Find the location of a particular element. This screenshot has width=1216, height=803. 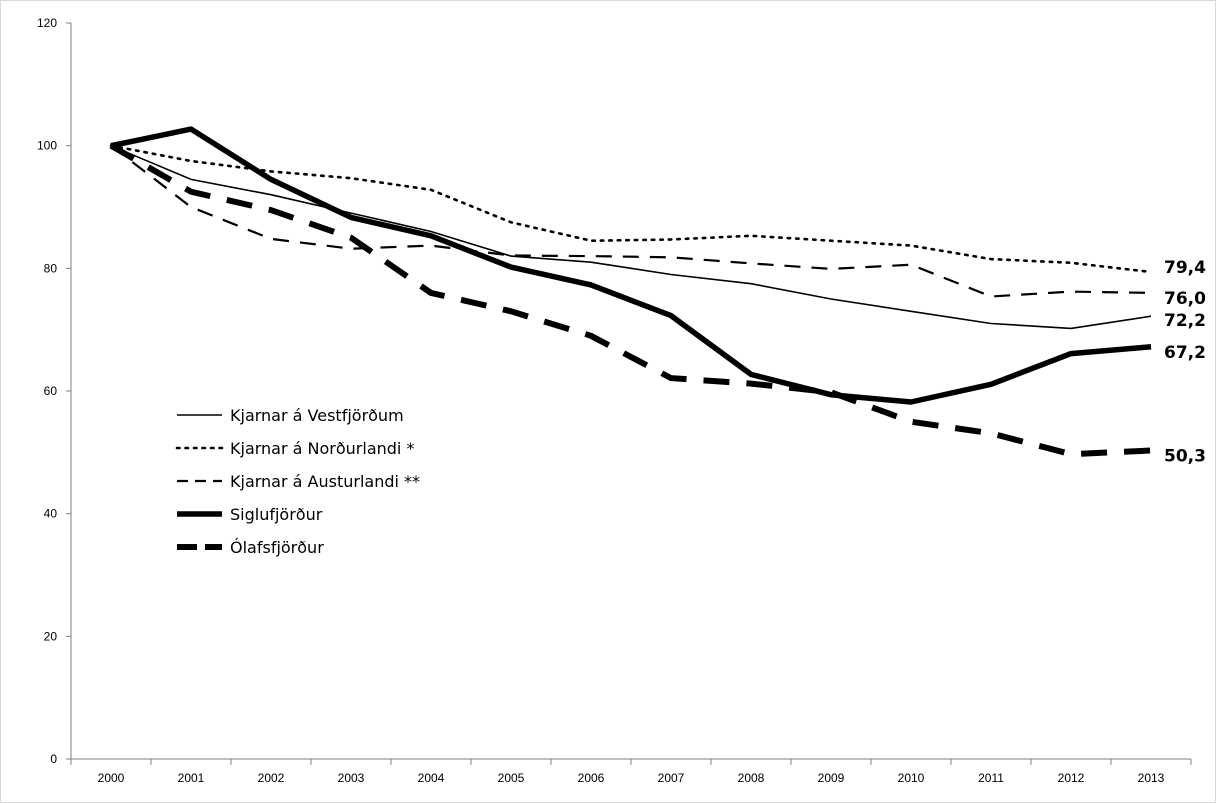

y-tick-label: 40 is located at coordinates (51, 514).